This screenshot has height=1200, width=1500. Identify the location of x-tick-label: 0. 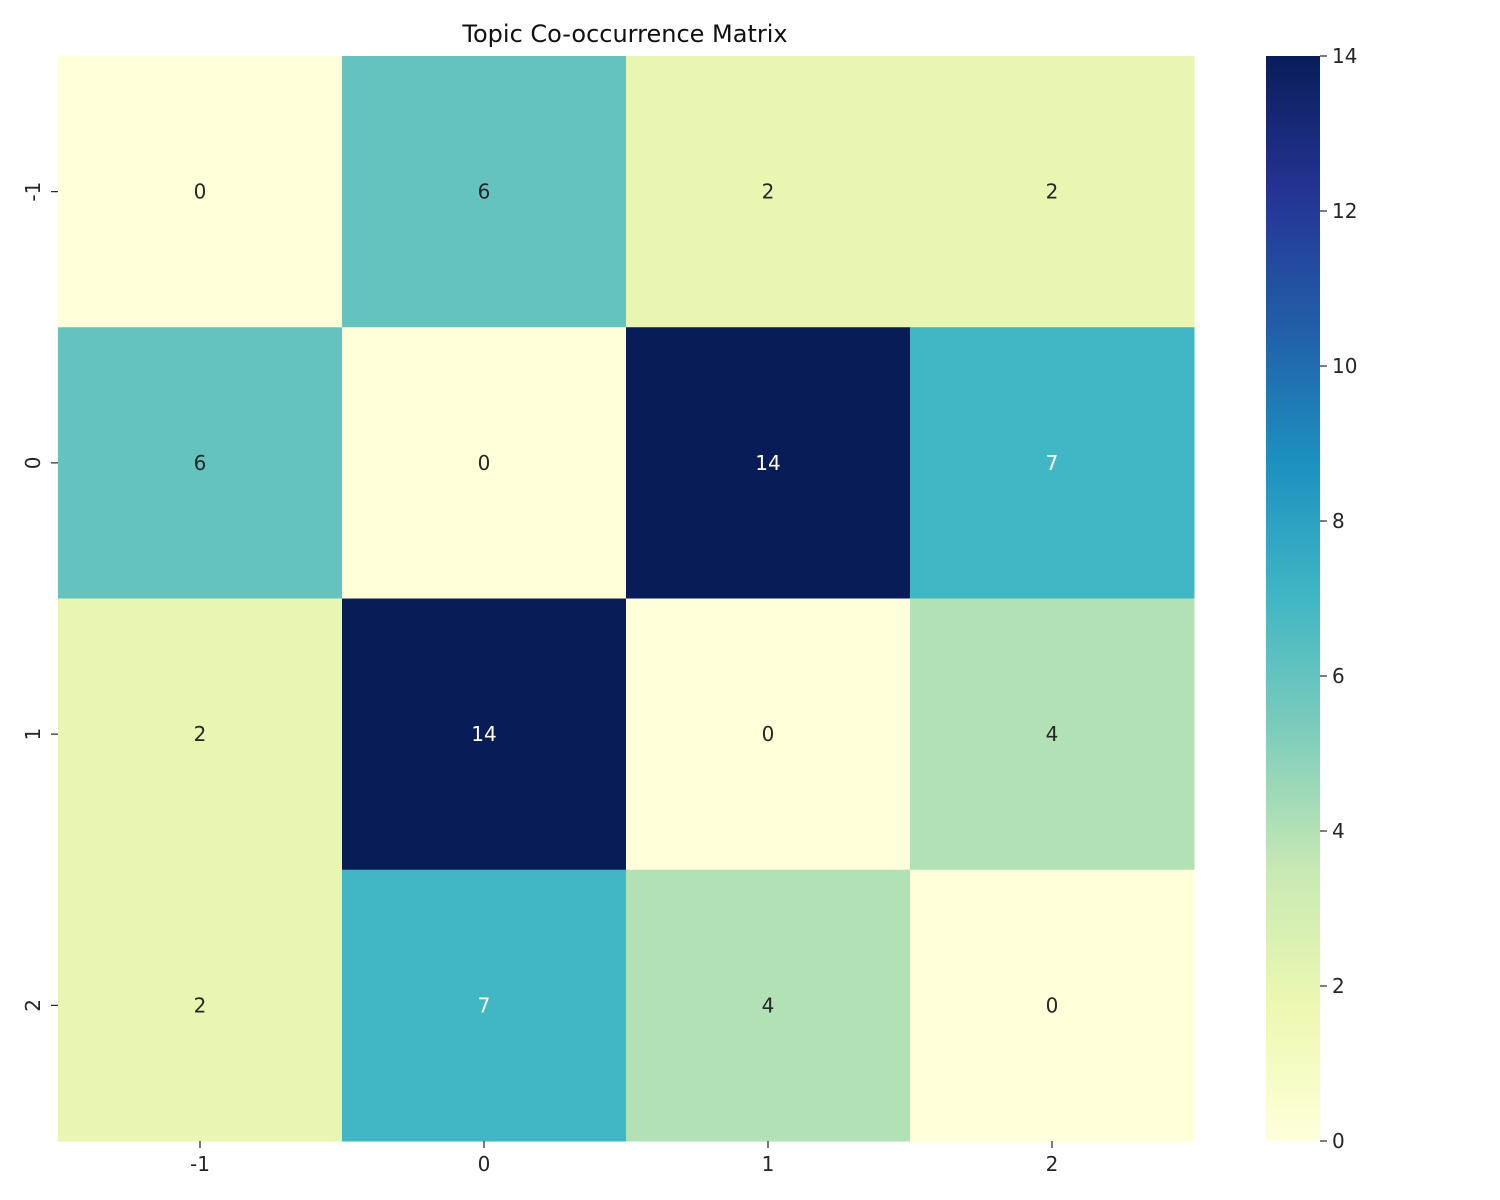
(484, 1164).